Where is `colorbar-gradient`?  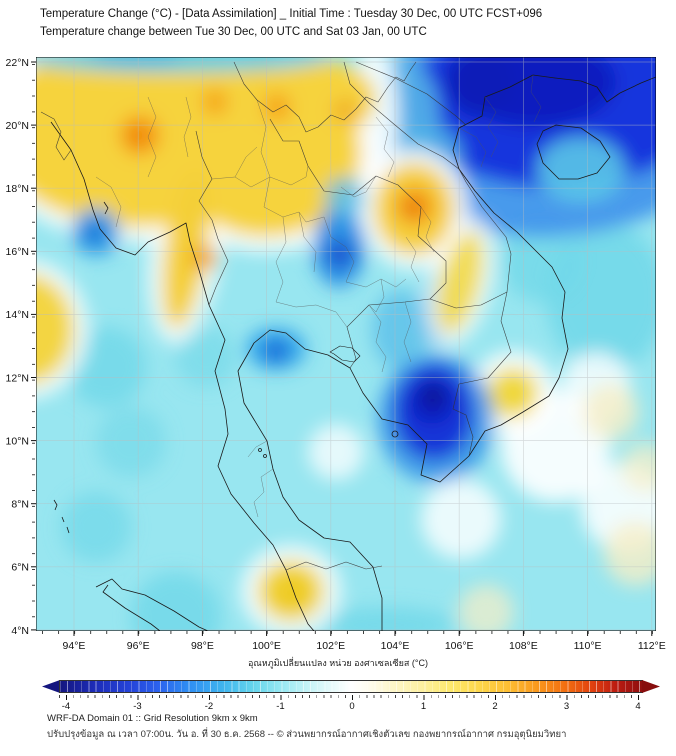 colorbar-gradient is located at coordinates (351, 686).